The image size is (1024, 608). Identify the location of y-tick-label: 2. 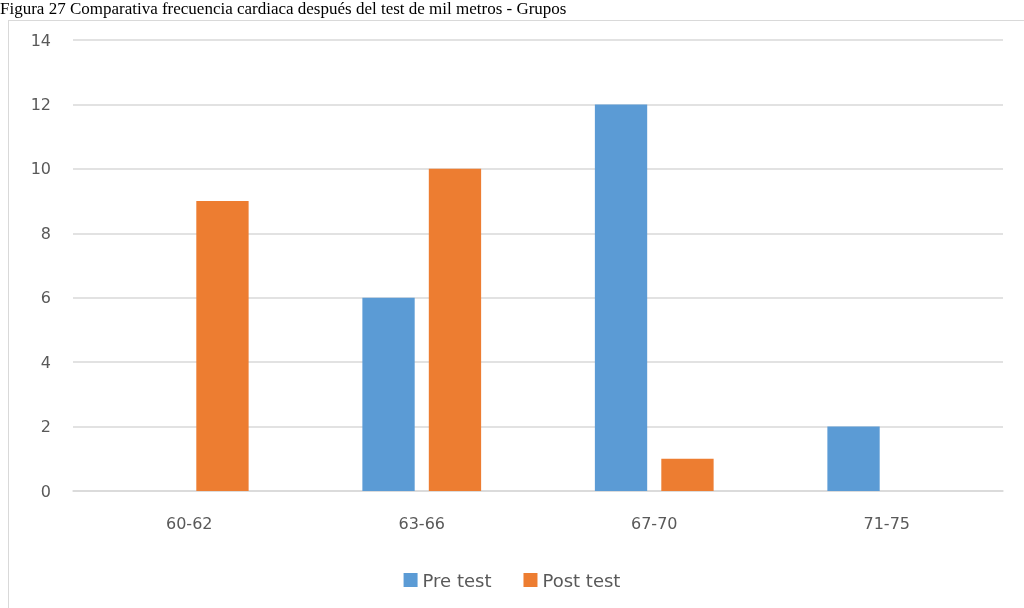
(45, 427).